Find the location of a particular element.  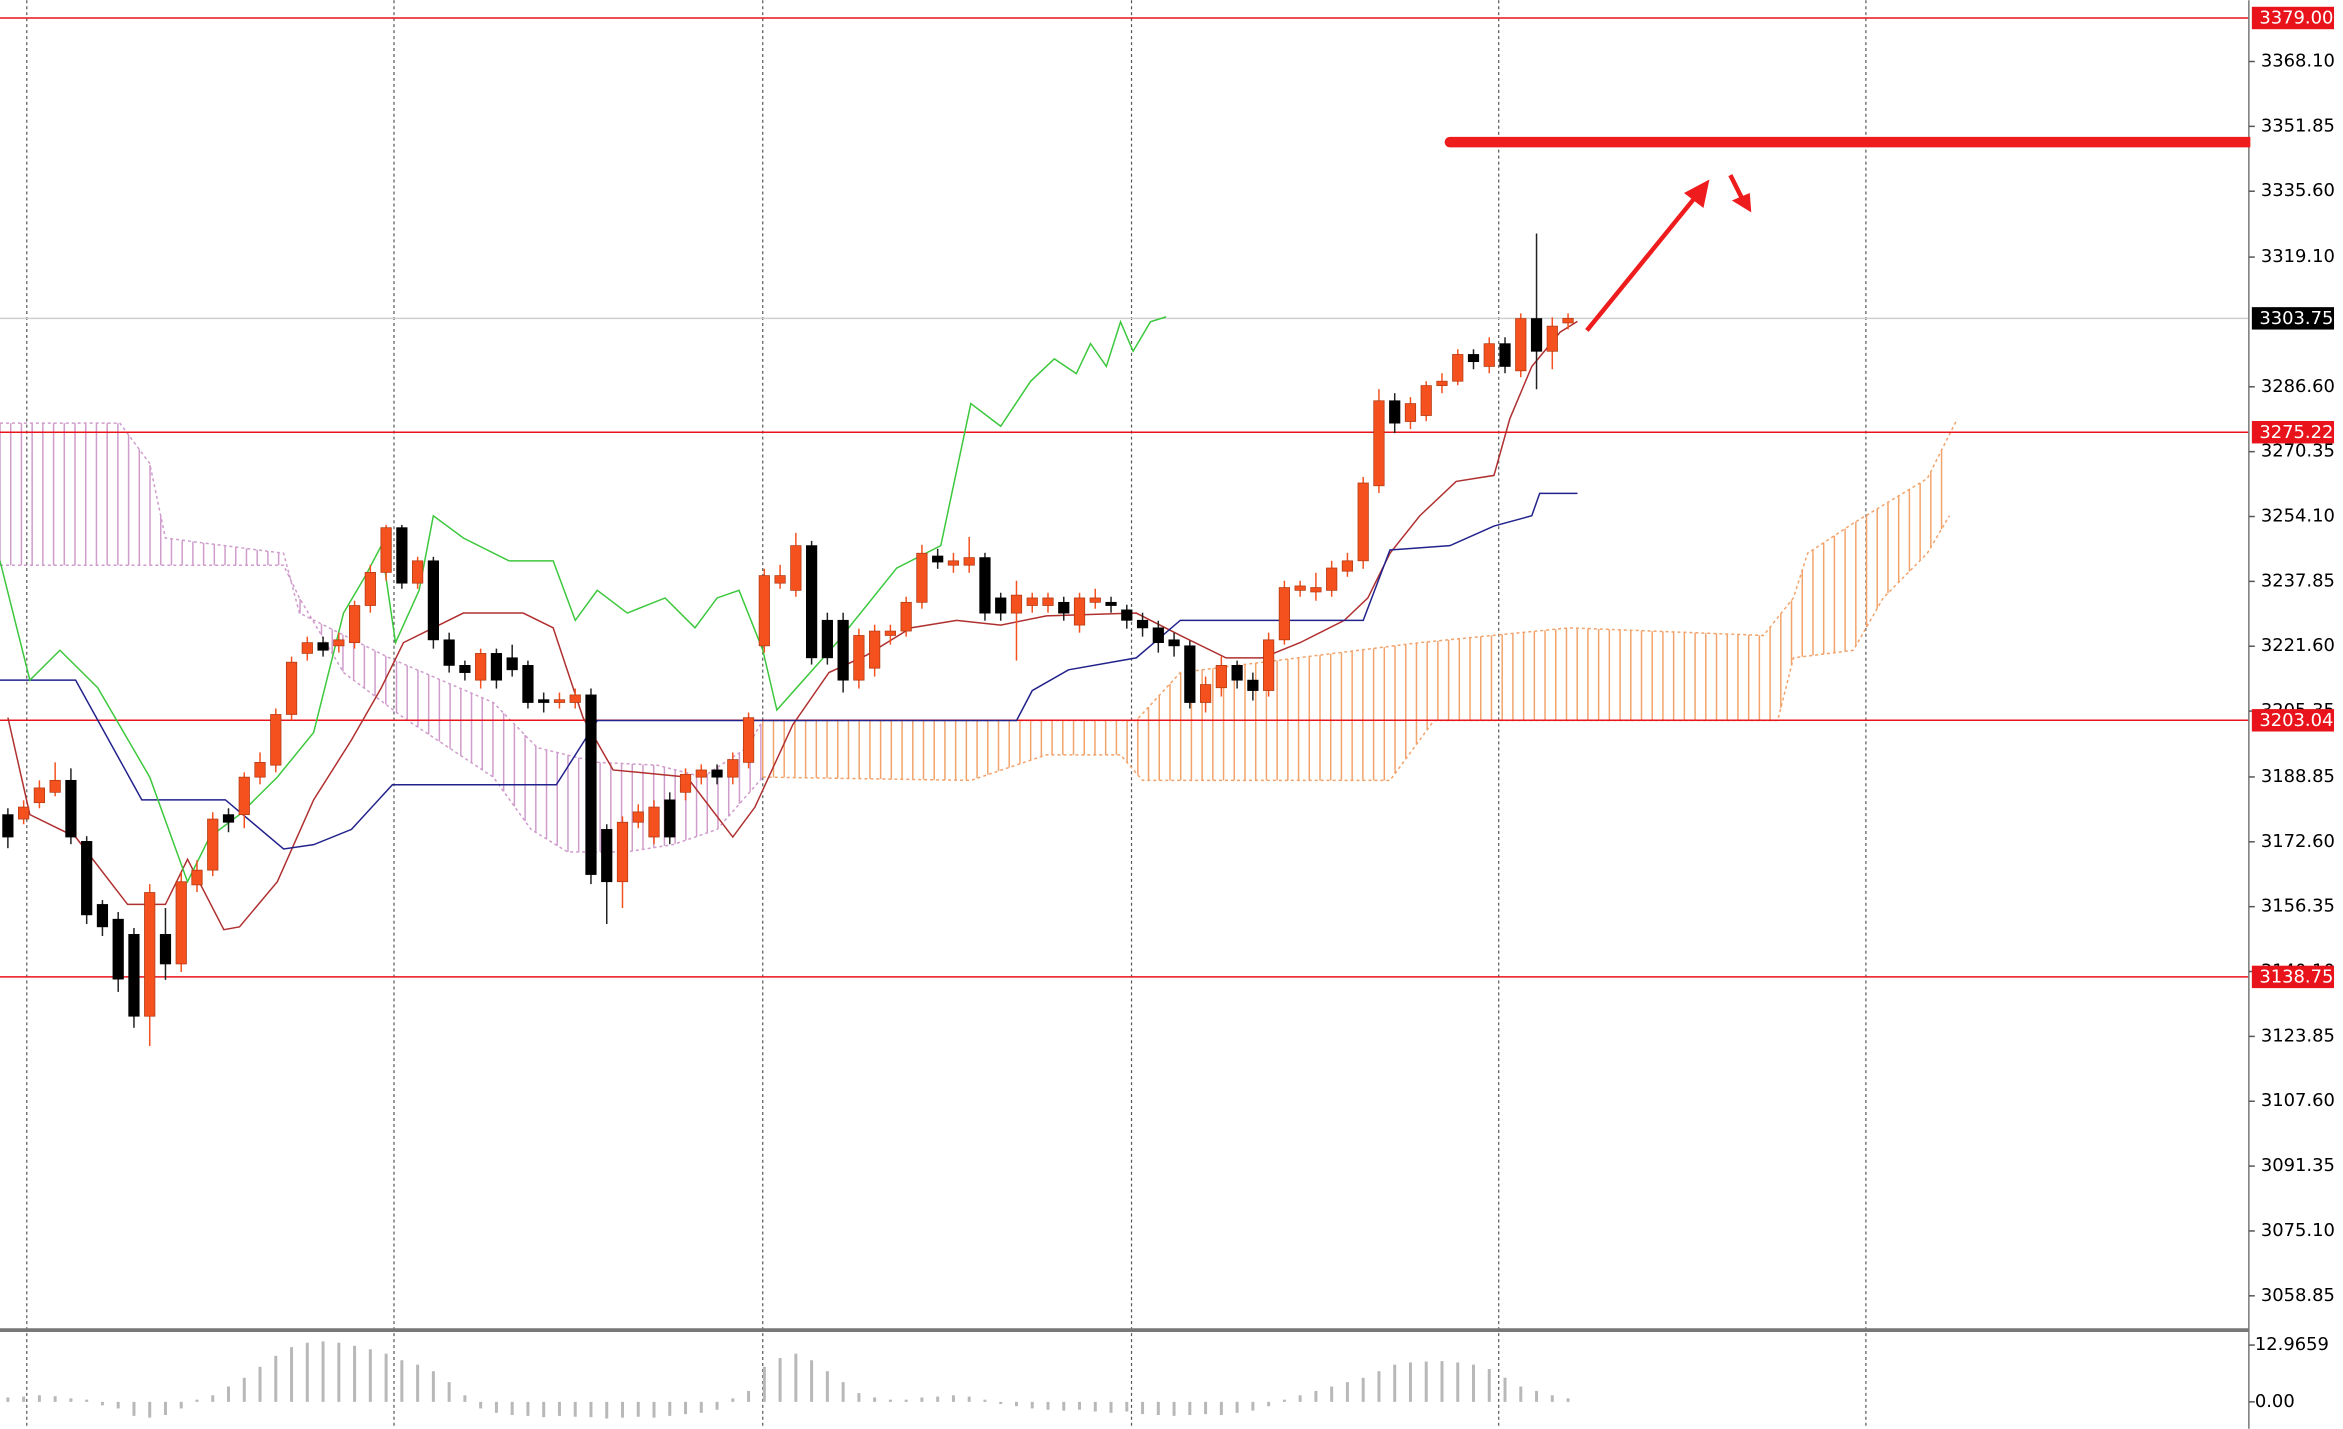

y-tick-label: 3384.95 is located at coordinates (2298, 2).